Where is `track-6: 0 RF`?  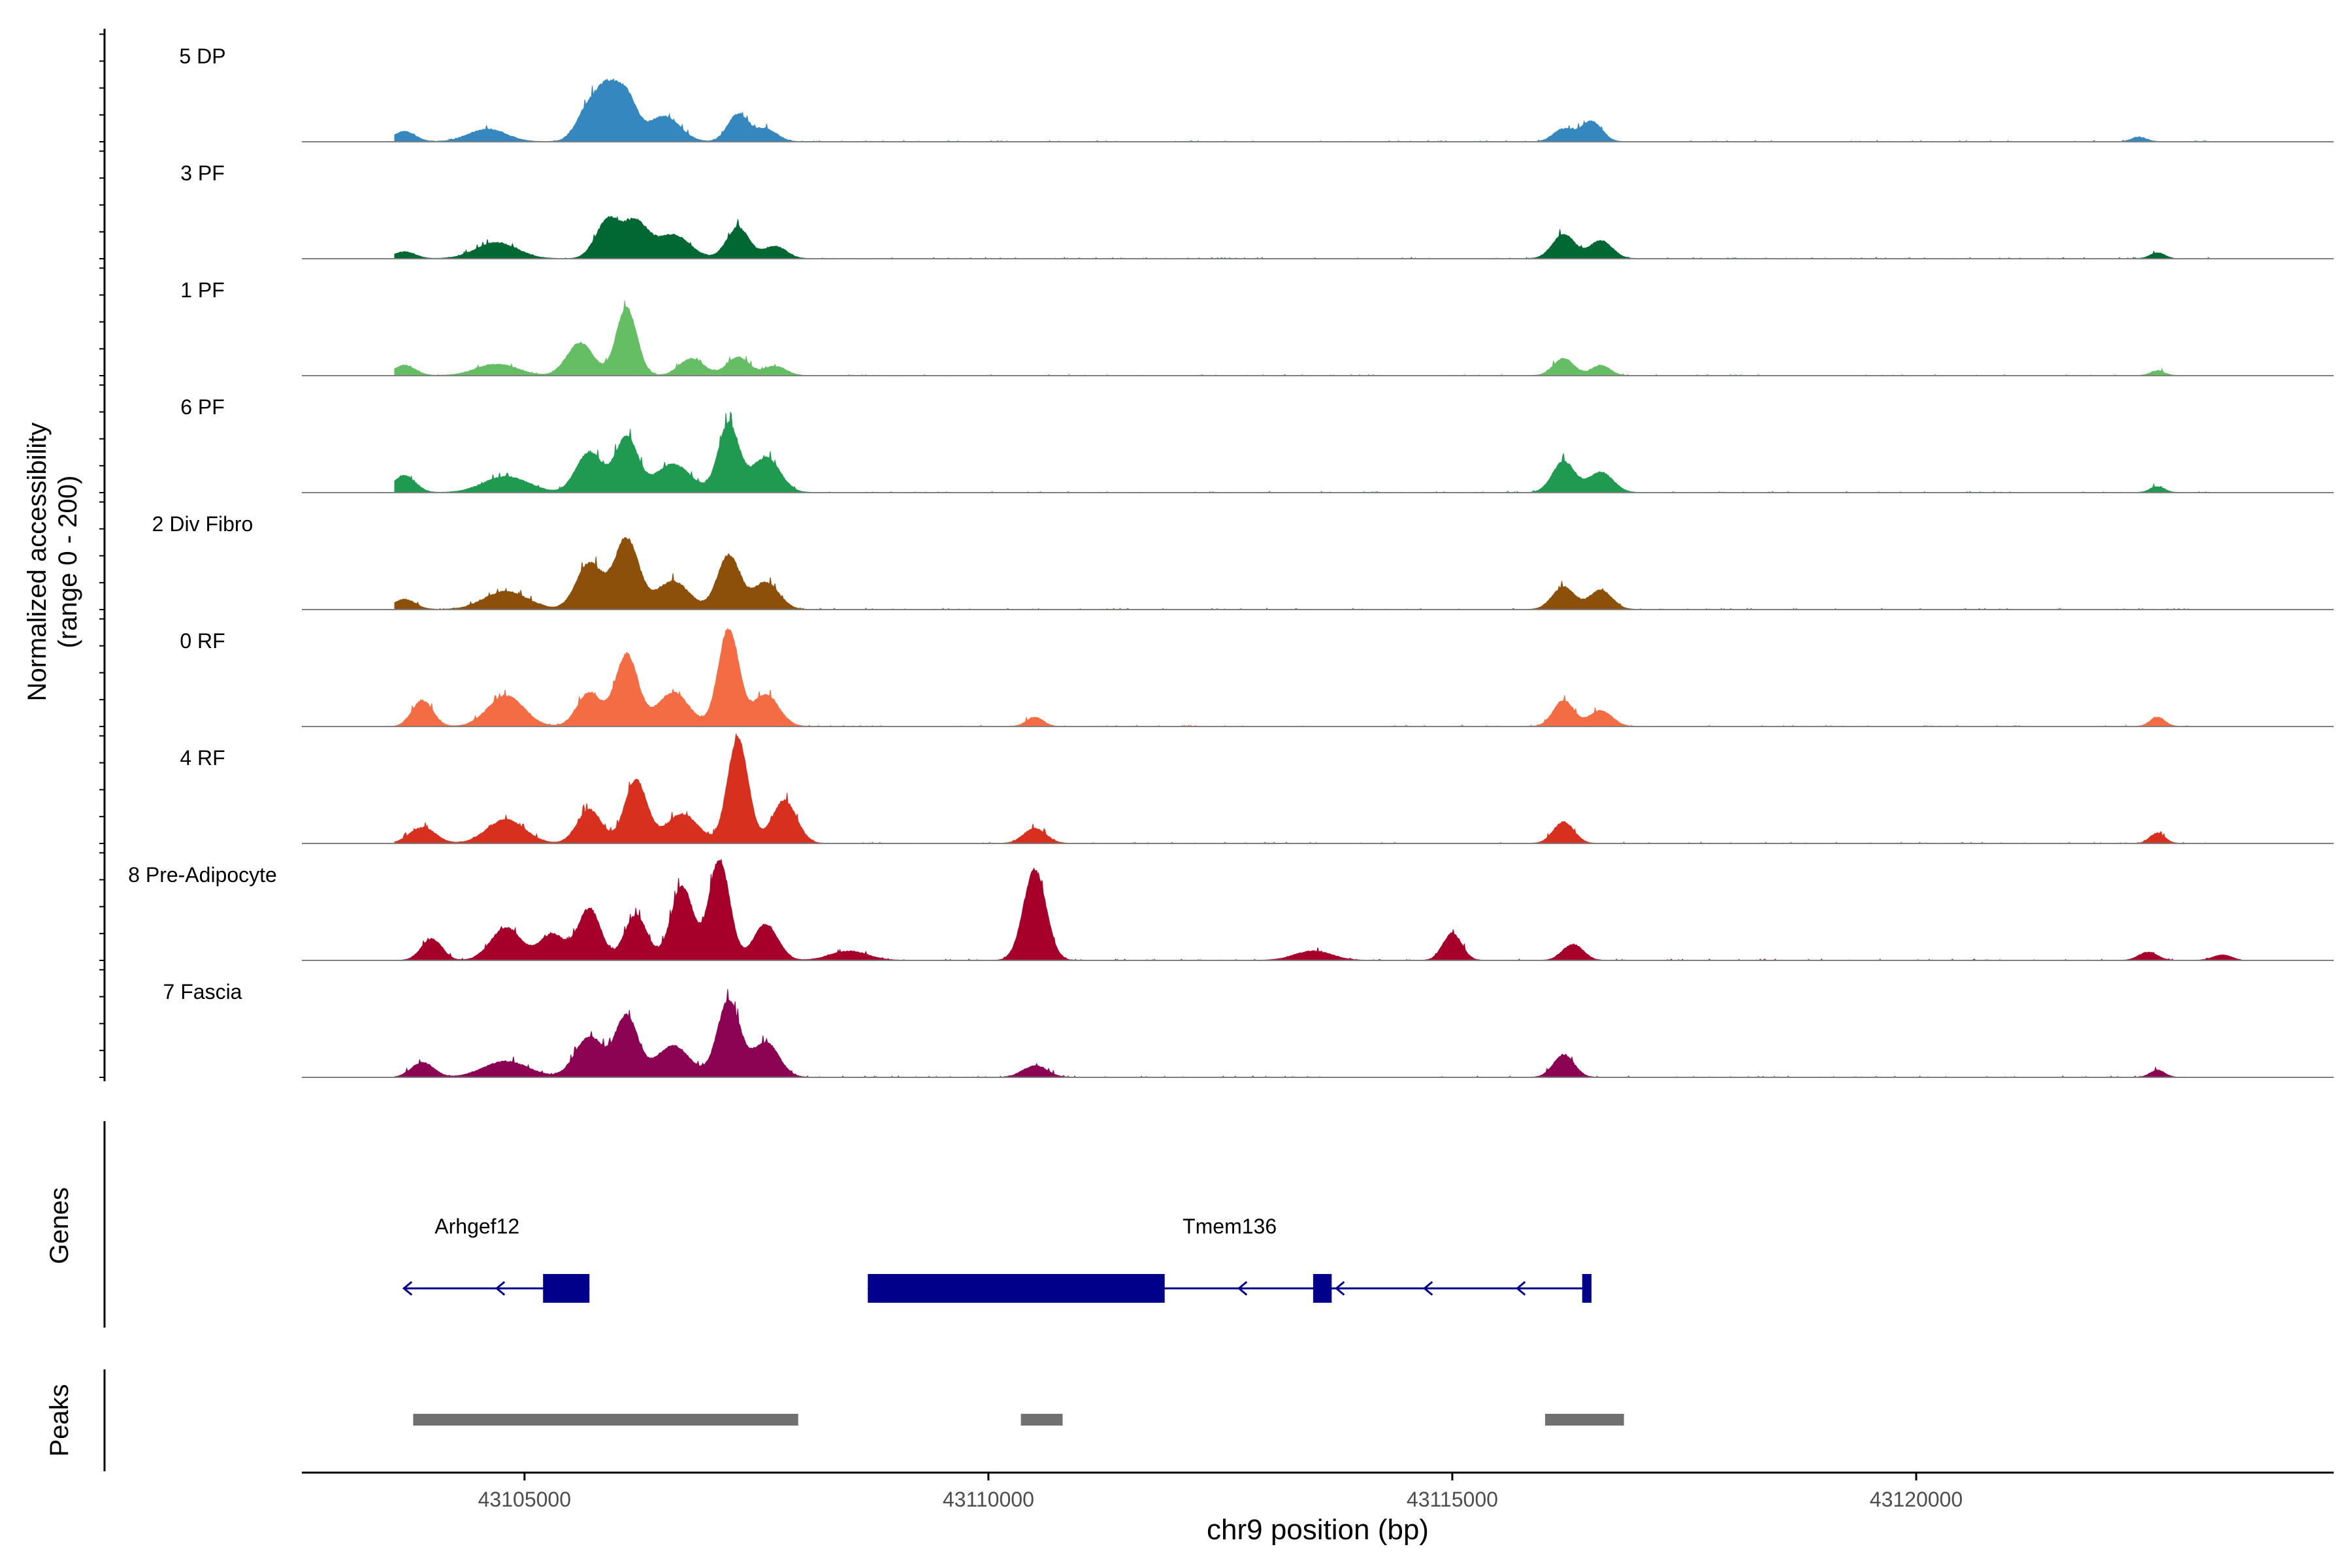 track-6: 0 RF is located at coordinates (1257, 677).